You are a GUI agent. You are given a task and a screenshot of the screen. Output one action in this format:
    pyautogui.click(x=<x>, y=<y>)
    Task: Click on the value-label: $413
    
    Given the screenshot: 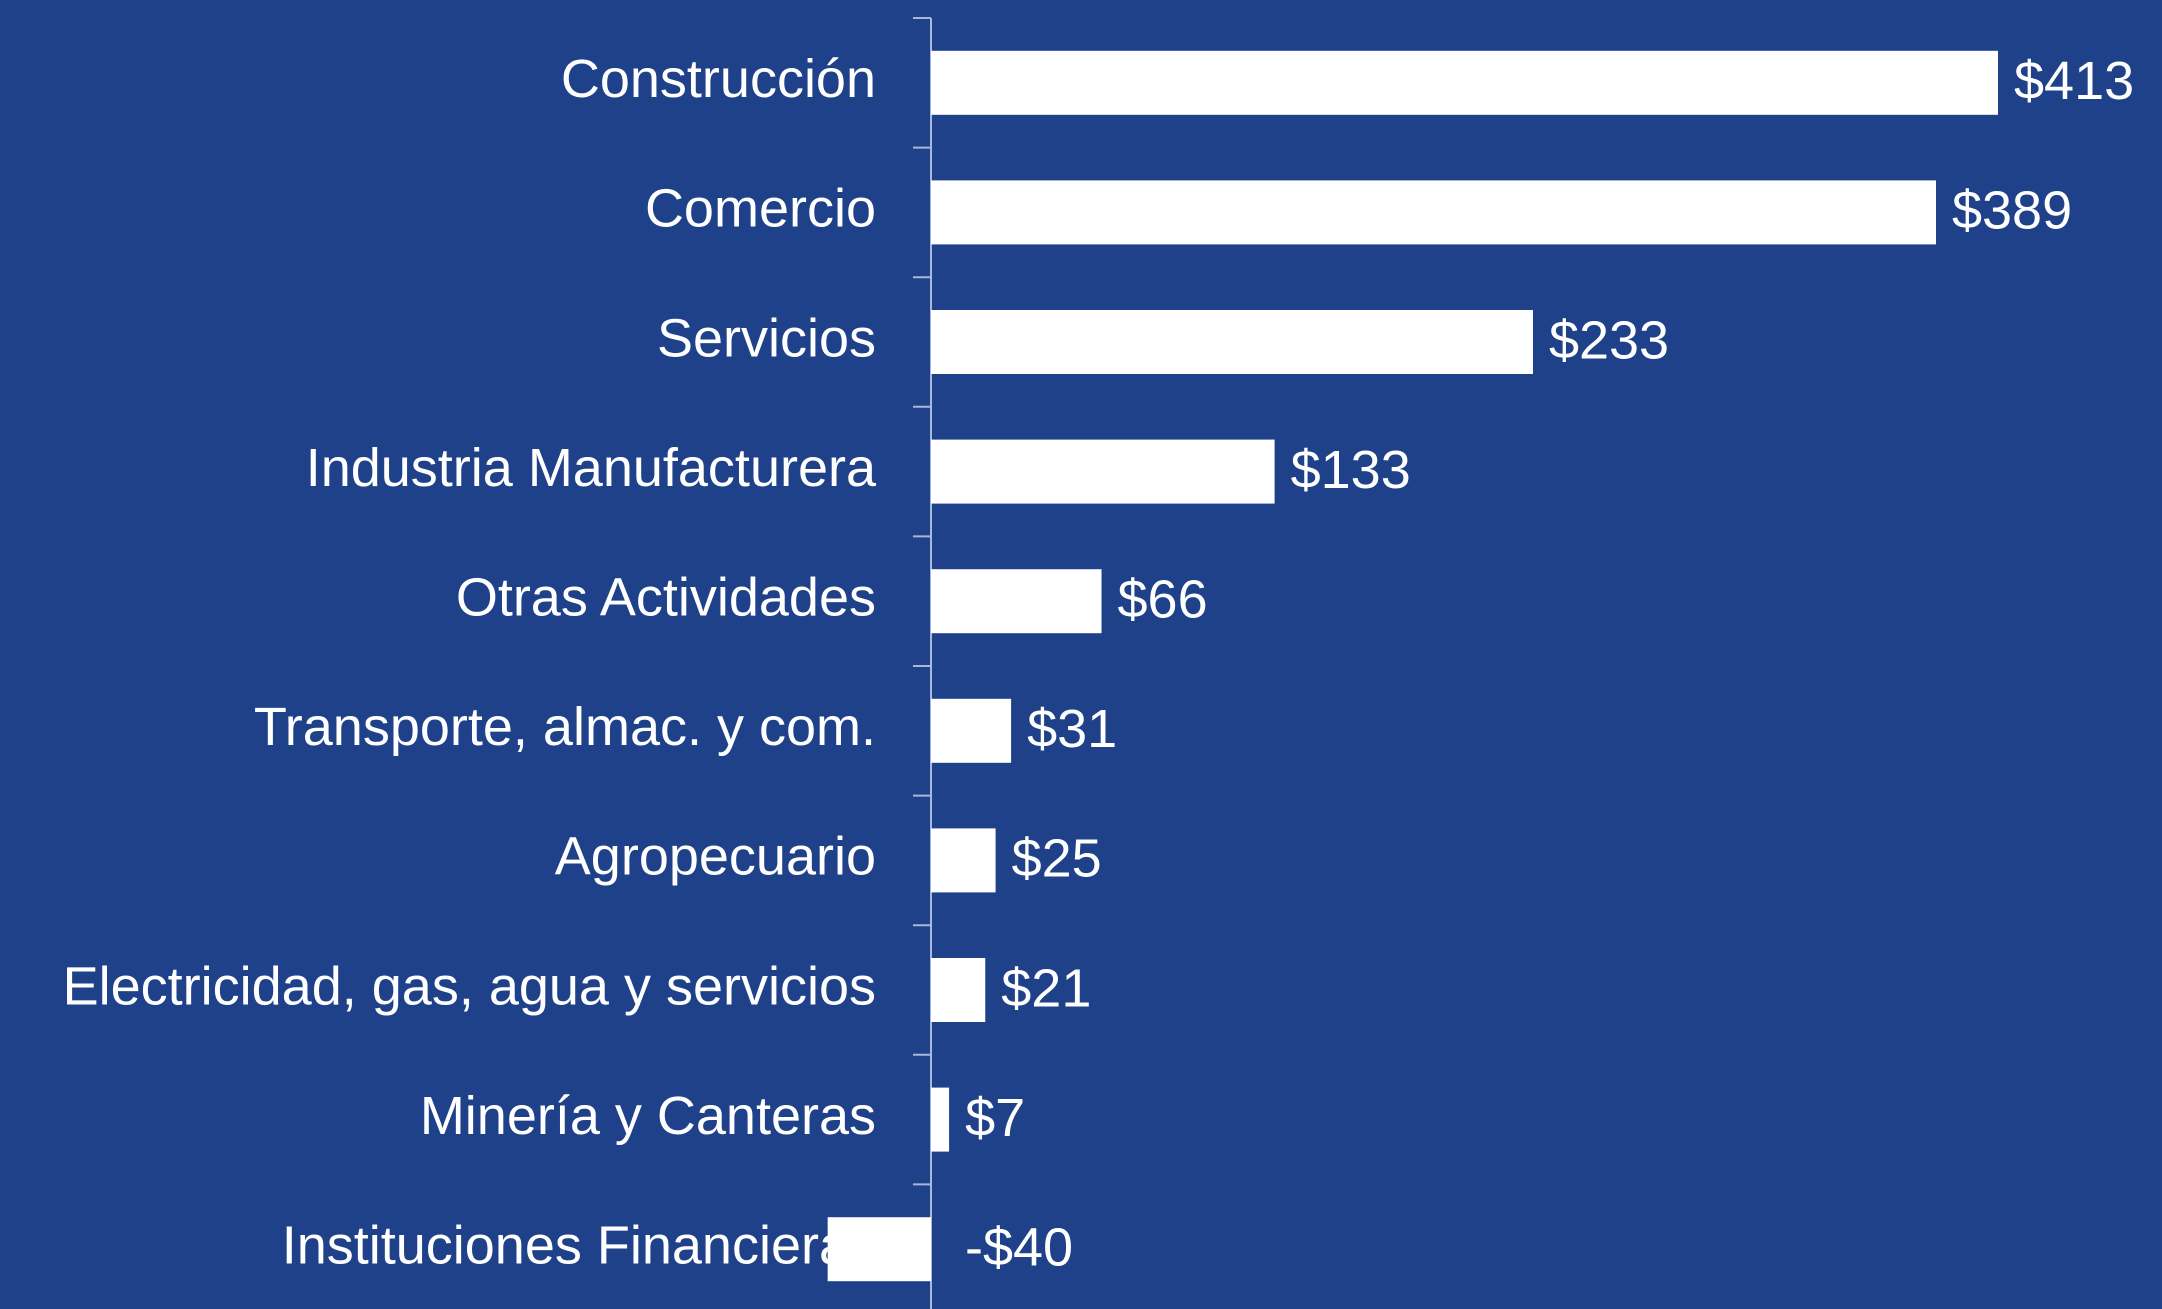 What is the action you would take?
    pyautogui.click(x=2074, y=81)
    